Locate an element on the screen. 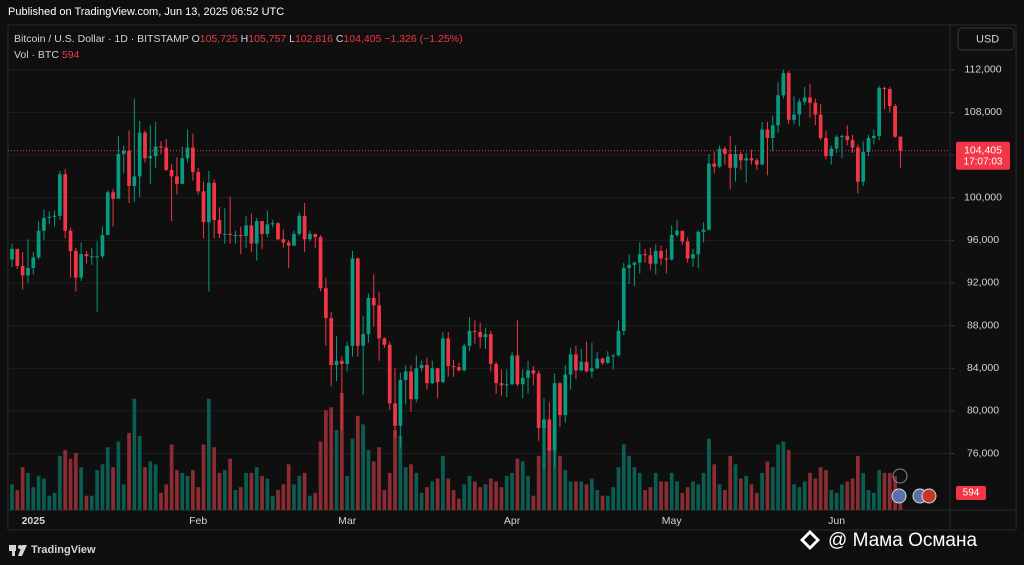  open-prefix: O is located at coordinates (195, 39).